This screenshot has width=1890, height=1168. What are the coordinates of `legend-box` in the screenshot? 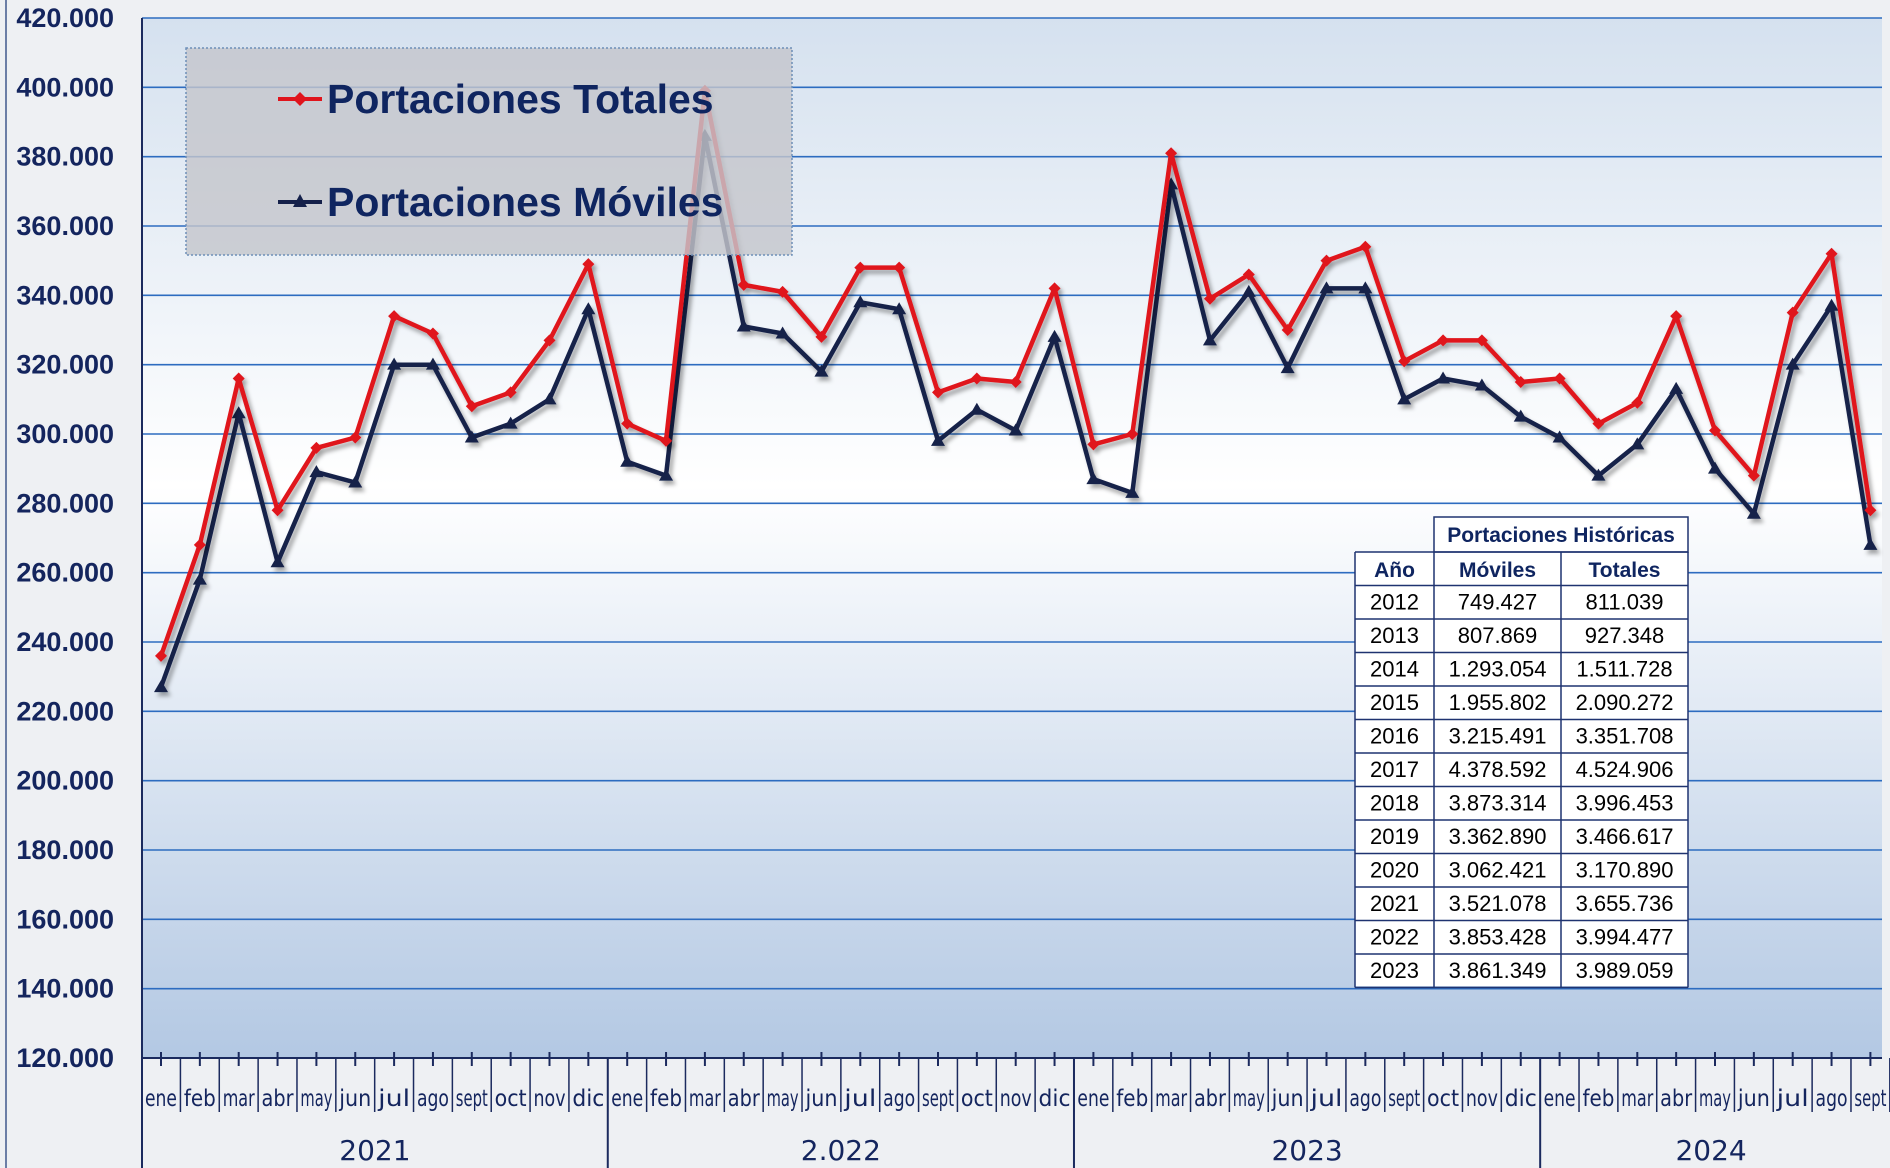 It's located at (489, 151).